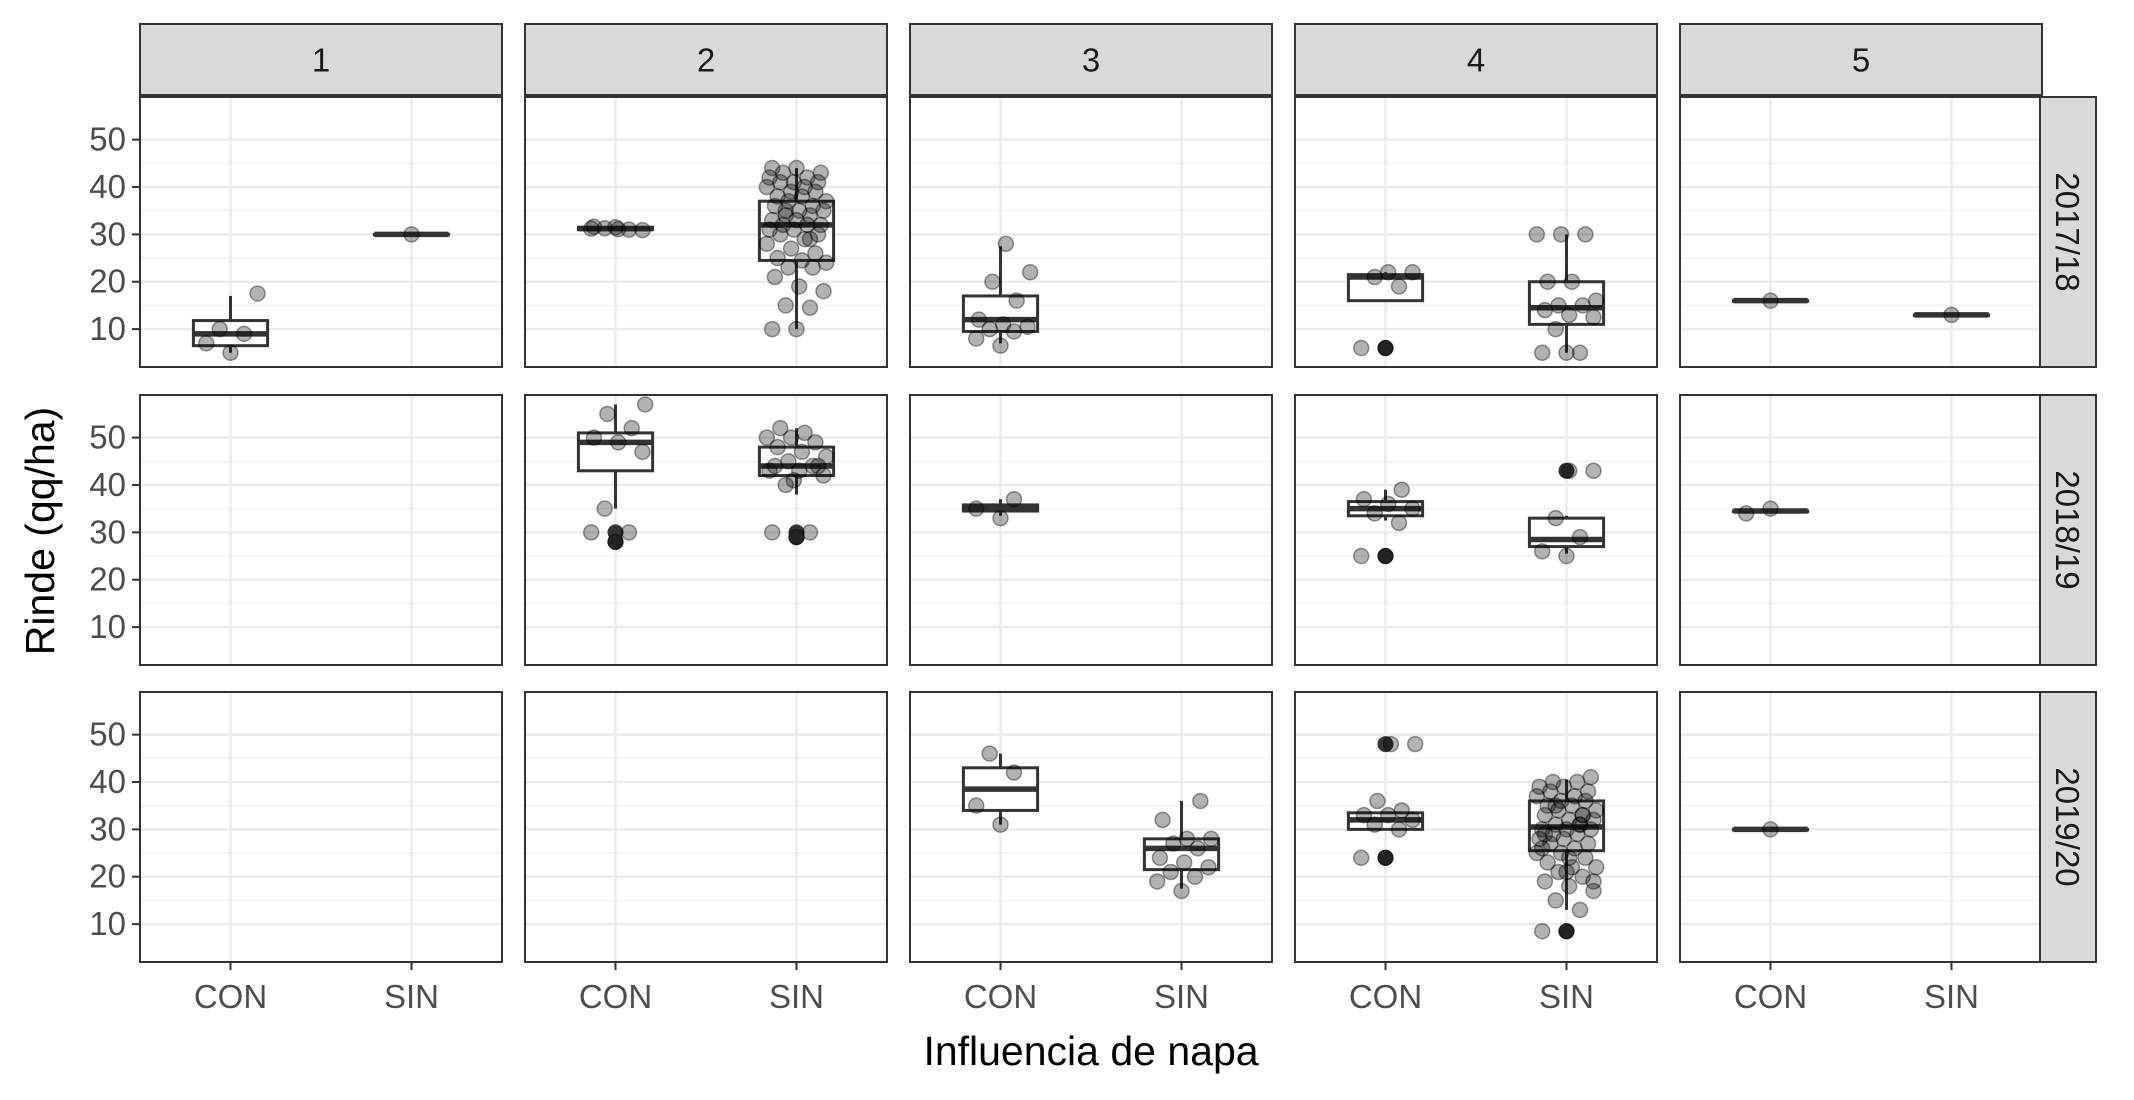 The width and height of the screenshot is (2134, 1100). I want to click on panel-r1-c2, so click(1091, 530).